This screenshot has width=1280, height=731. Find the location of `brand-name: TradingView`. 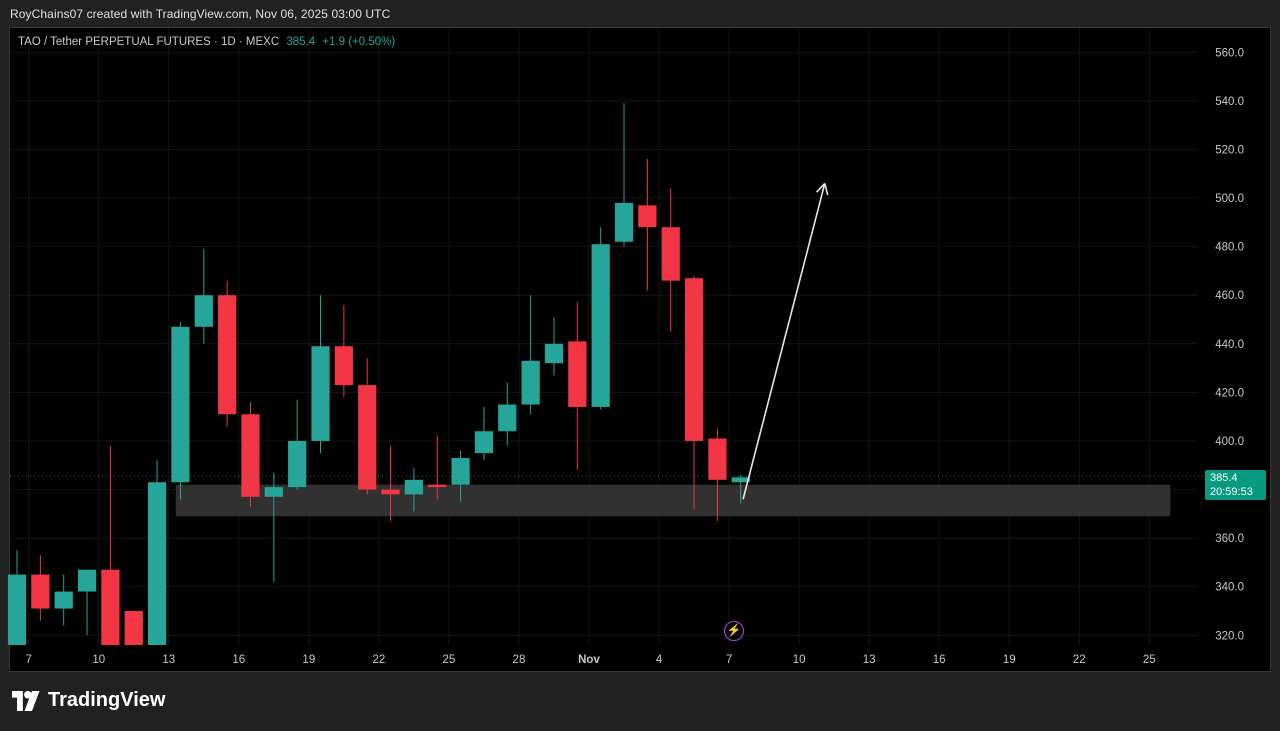

brand-name: TradingView is located at coordinates (107, 700).